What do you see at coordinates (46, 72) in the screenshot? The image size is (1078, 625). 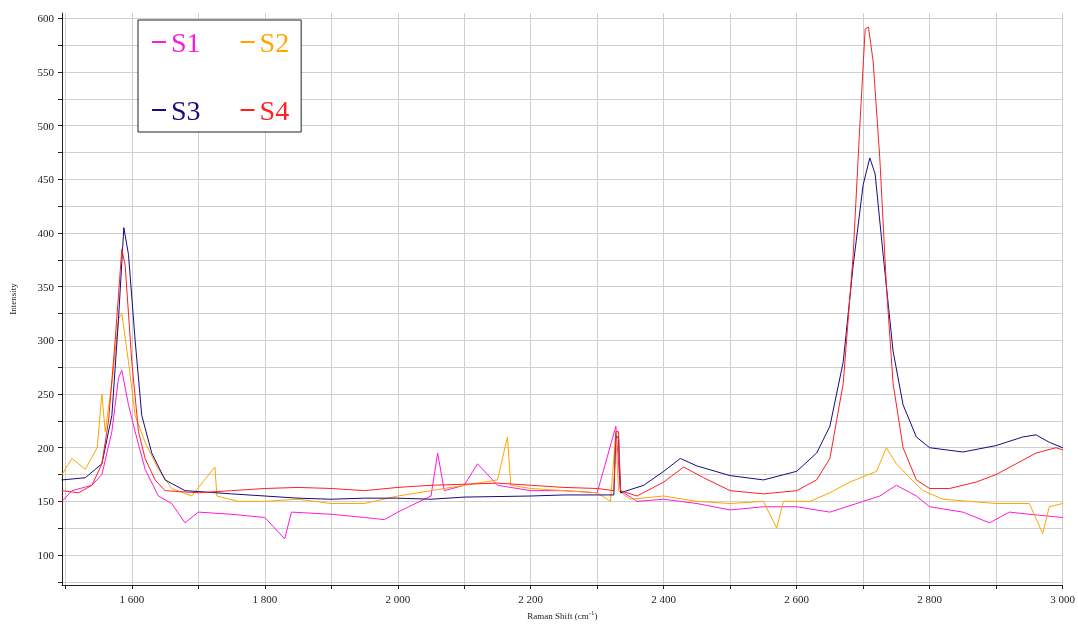 I see `y-tick-label: 550` at bounding box center [46, 72].